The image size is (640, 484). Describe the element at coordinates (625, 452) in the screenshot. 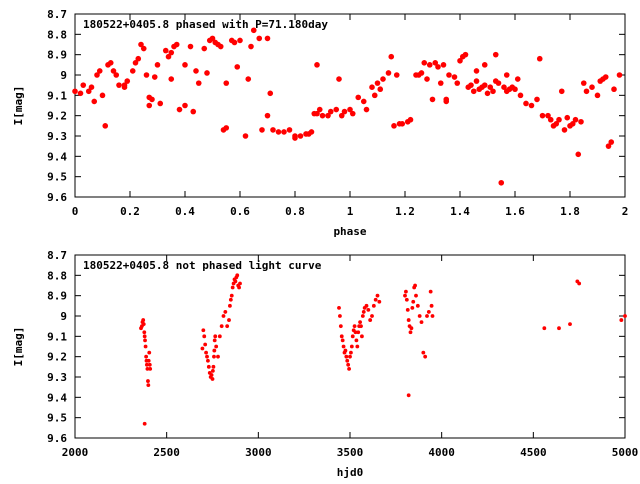

I see `unphased-xtick-label: 5000` at that location.